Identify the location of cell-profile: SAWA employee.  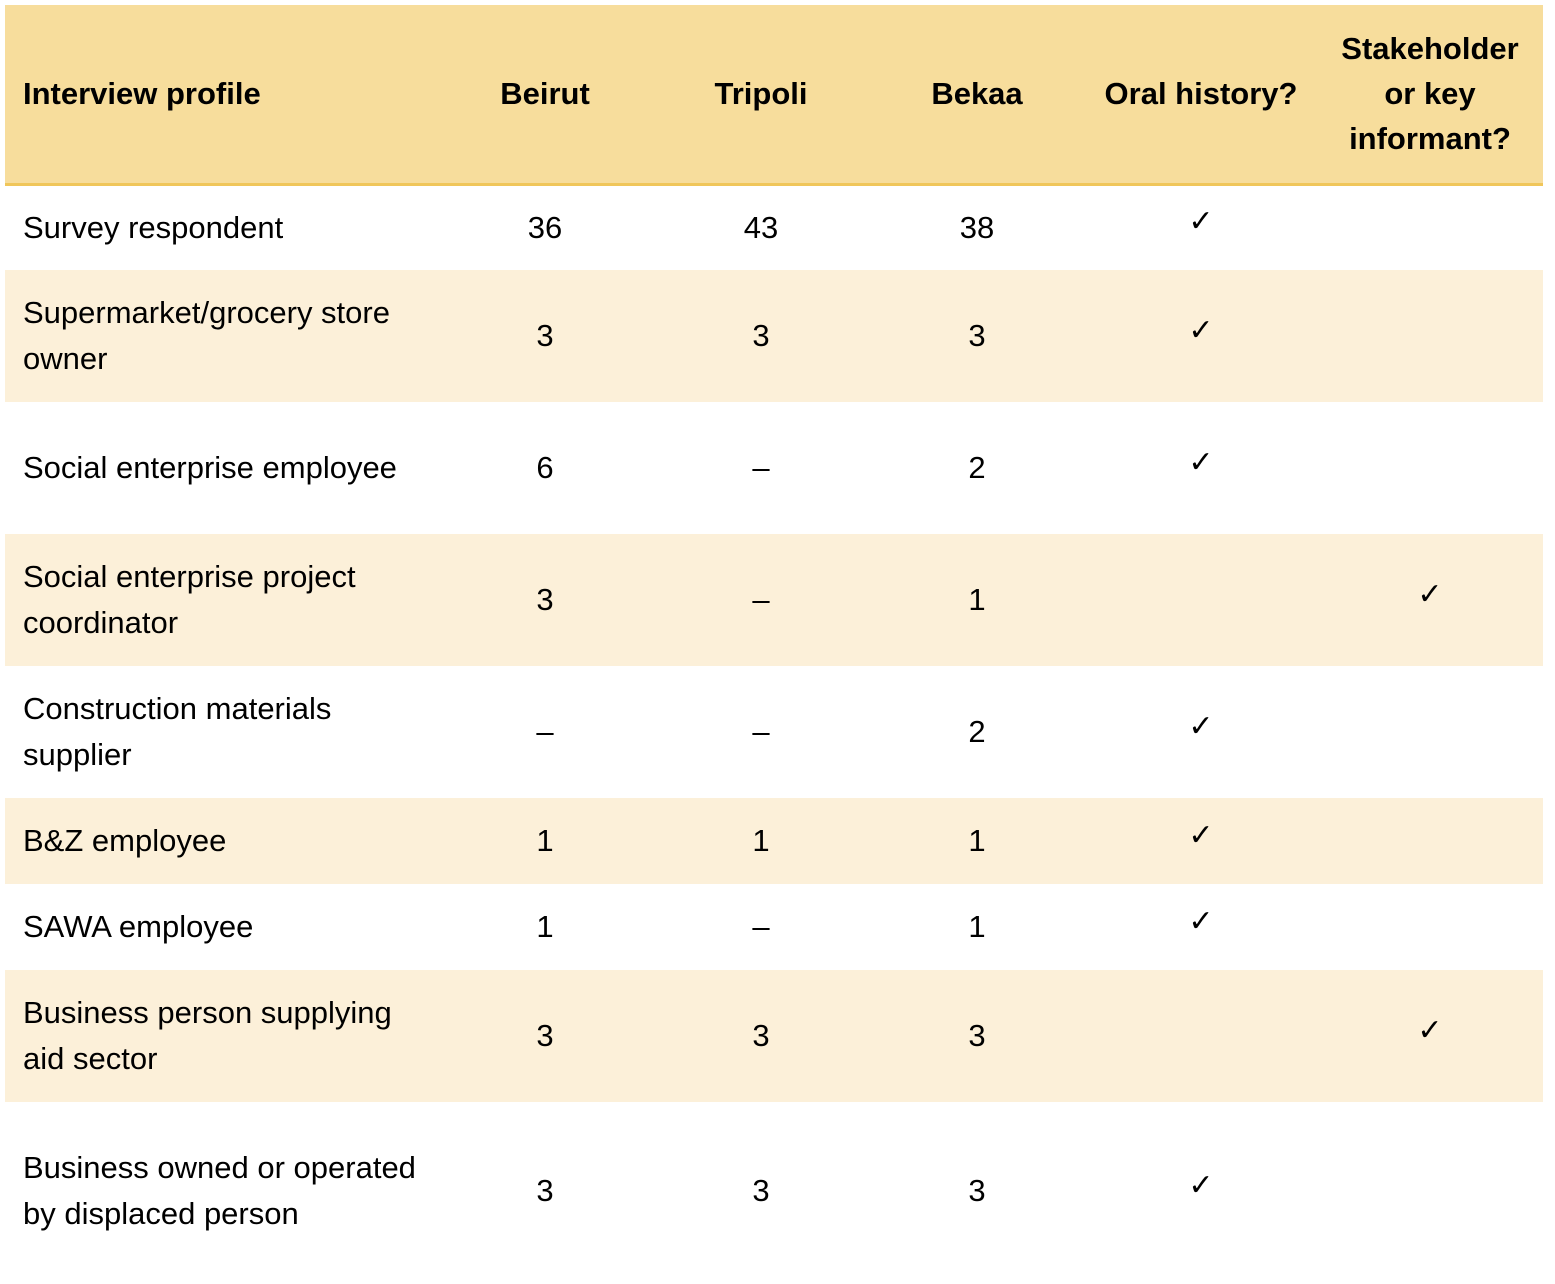
(138, 926).